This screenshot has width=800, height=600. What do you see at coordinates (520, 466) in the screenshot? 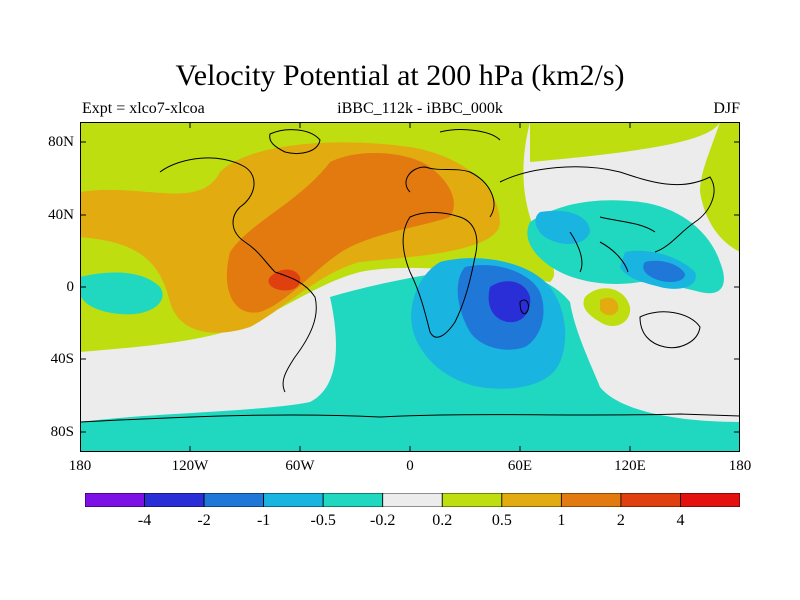
I see `lon-tick-60e: 60E` at bounding box center [520, 466].